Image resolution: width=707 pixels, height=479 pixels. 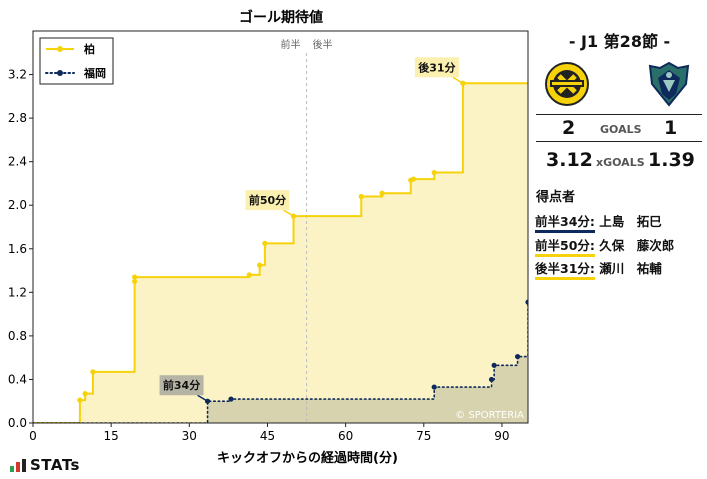 What do you see at coordinates (621, 129) in the screenshot?
I see `goals-label: GOALS` at bounding box center [621, 129].